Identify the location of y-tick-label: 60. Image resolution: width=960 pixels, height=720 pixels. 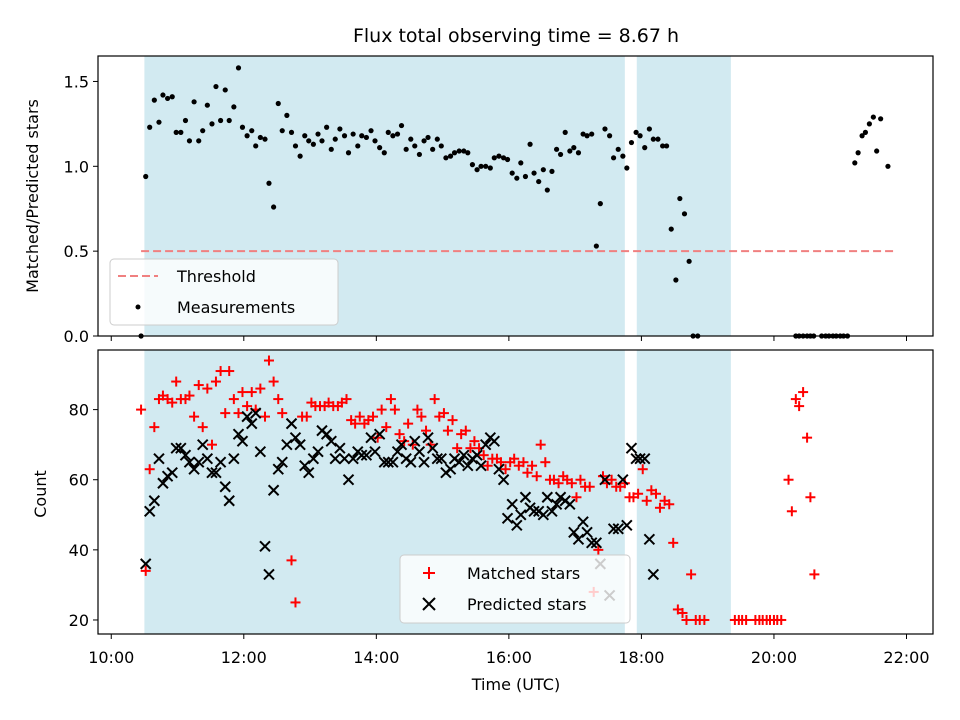
(79, 480).